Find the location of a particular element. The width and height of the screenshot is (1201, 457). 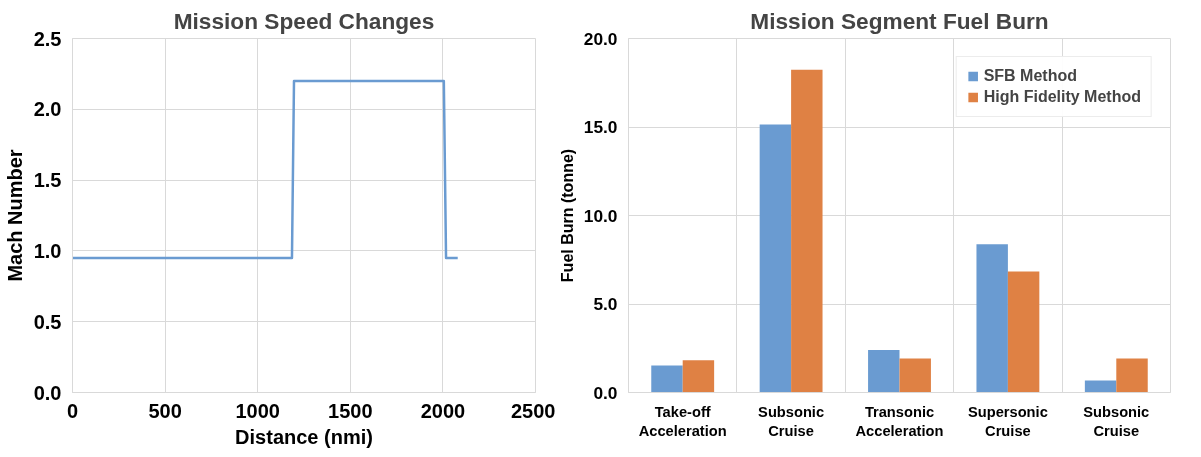

legend-label: SFB Method is located at coordinates (1030, 76).